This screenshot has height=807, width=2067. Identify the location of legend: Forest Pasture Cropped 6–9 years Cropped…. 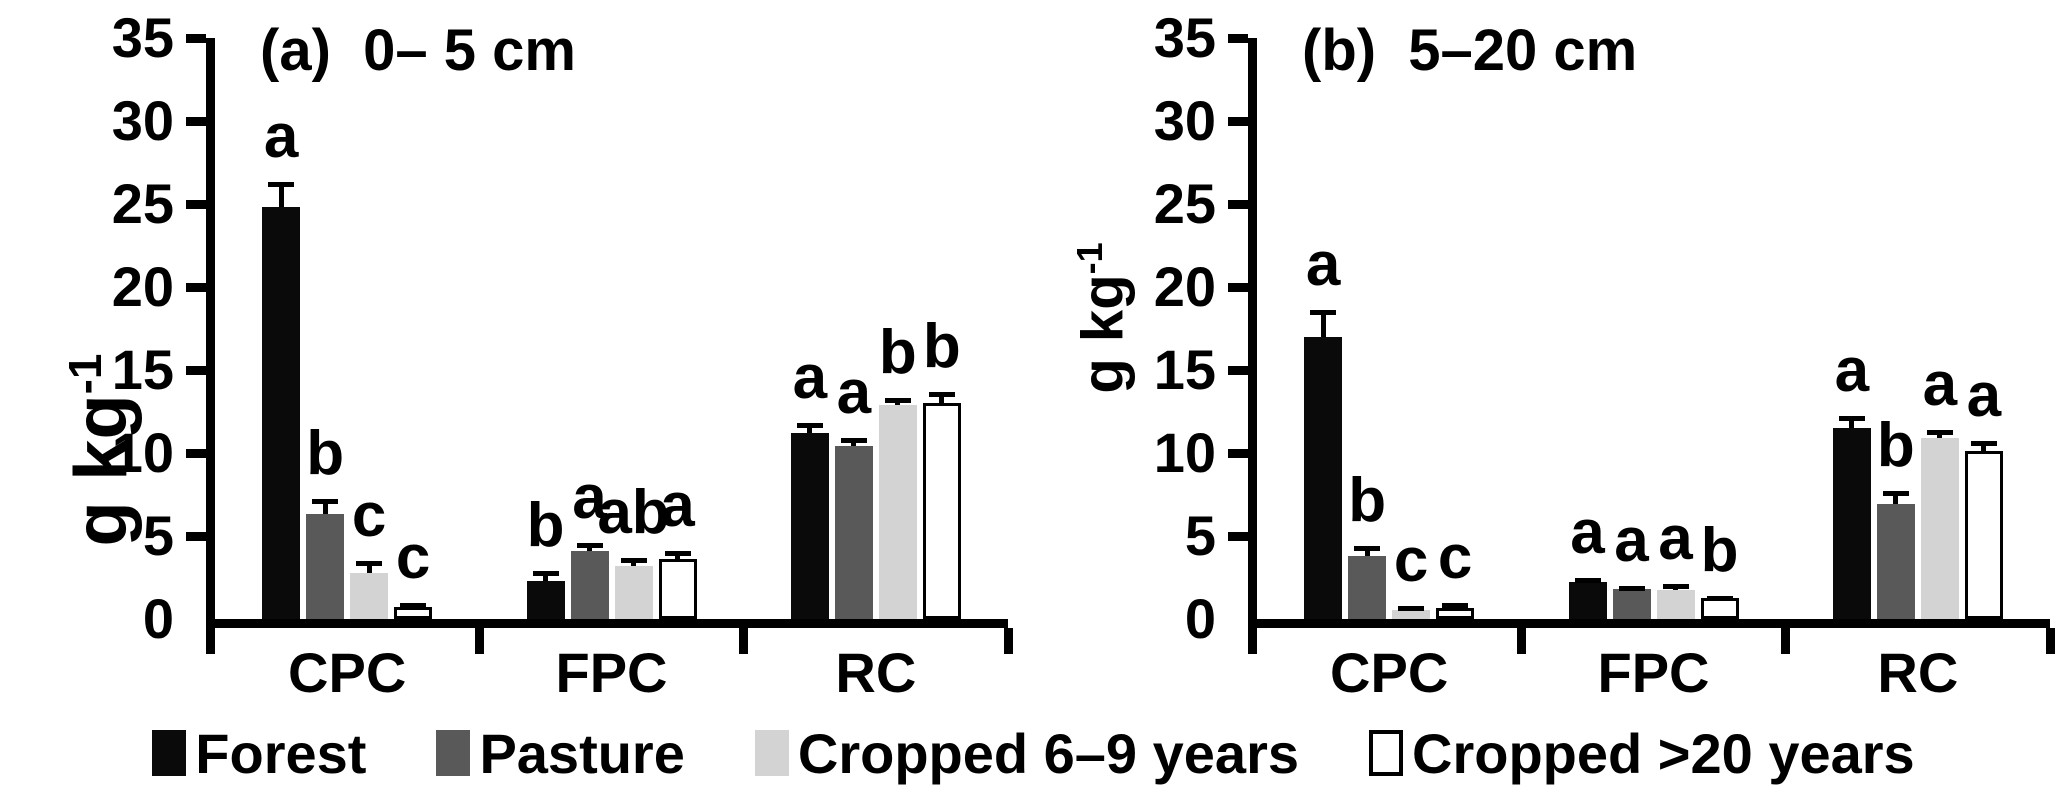
(1033, 753).